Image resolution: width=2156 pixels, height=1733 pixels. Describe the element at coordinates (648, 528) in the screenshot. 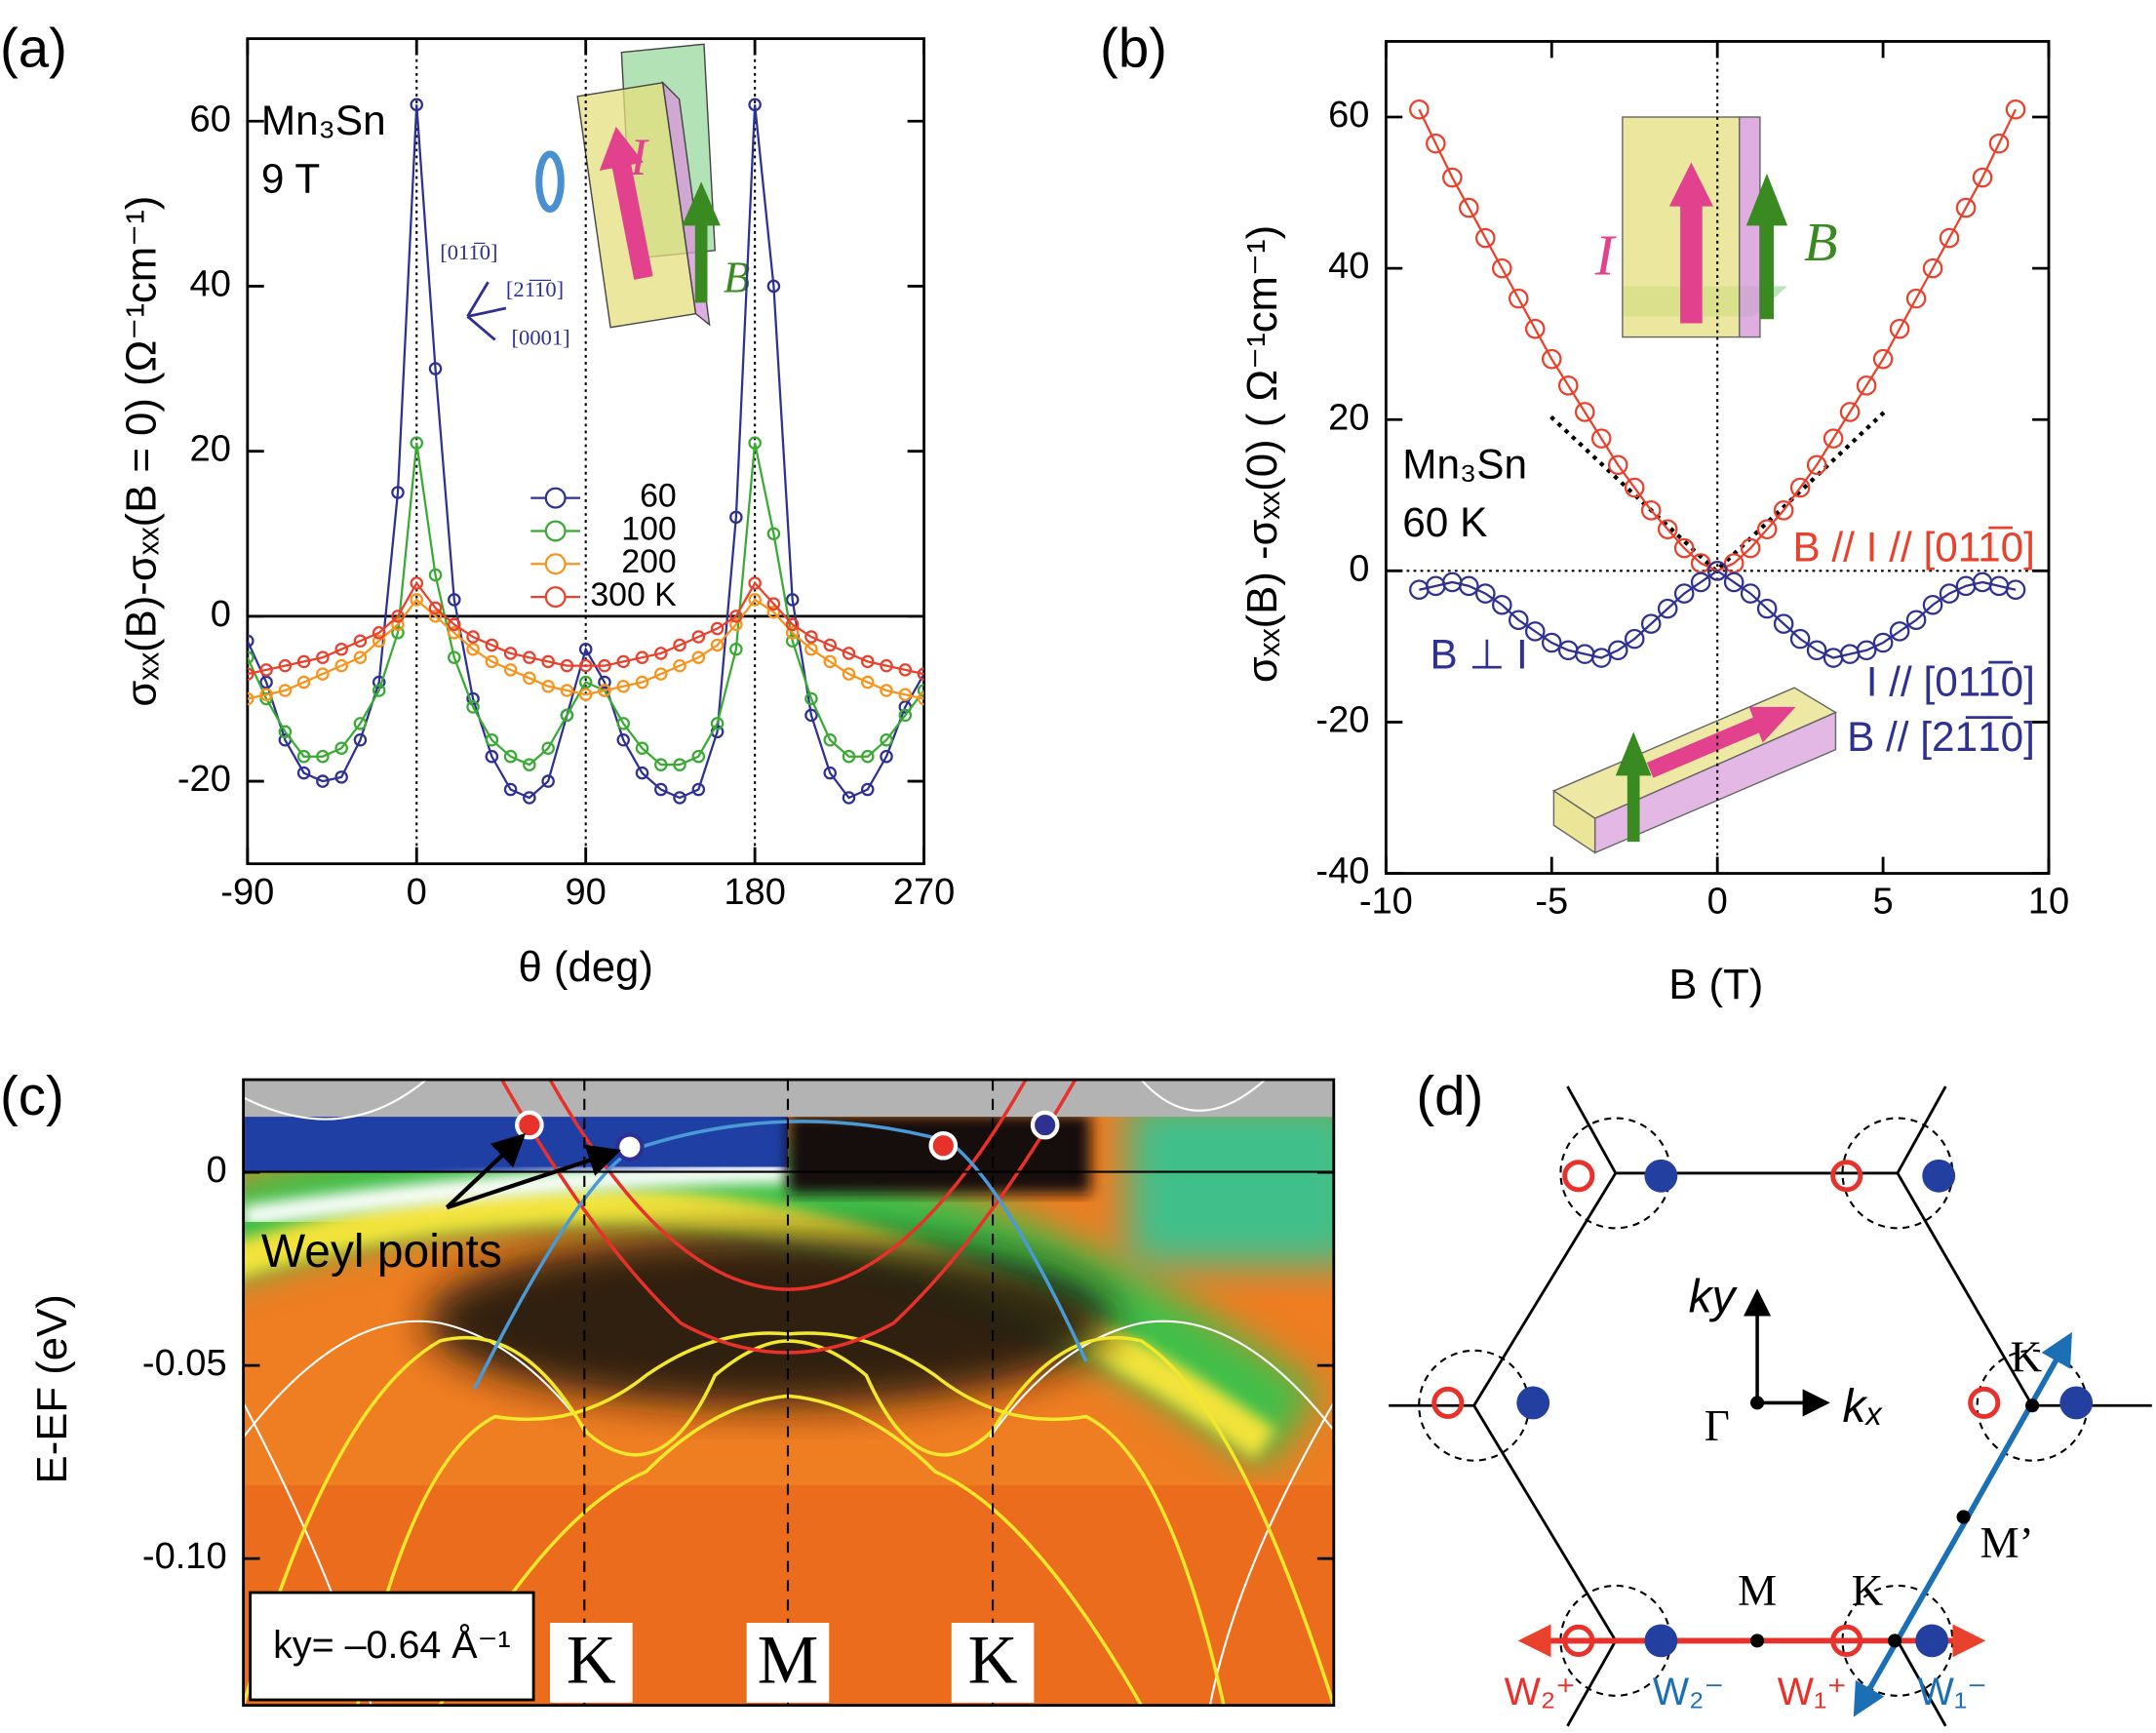

I see `legend-label: 100` at that location.